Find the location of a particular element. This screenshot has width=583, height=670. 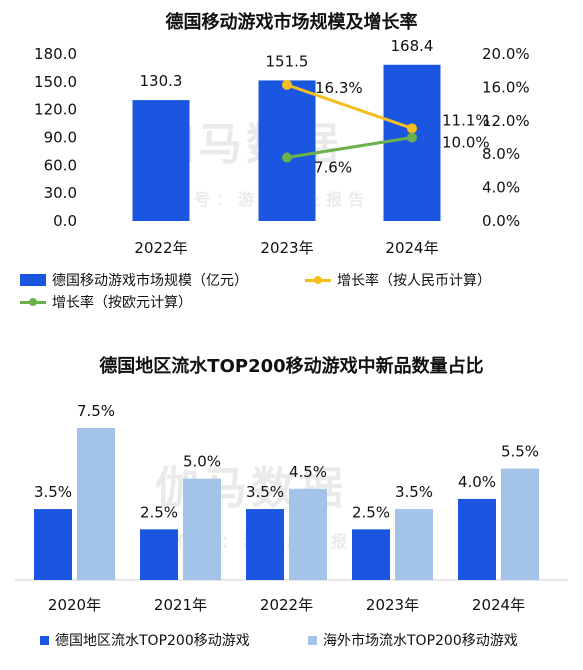

bar-value-label: 130.3 is located at coordinates (161, 81).